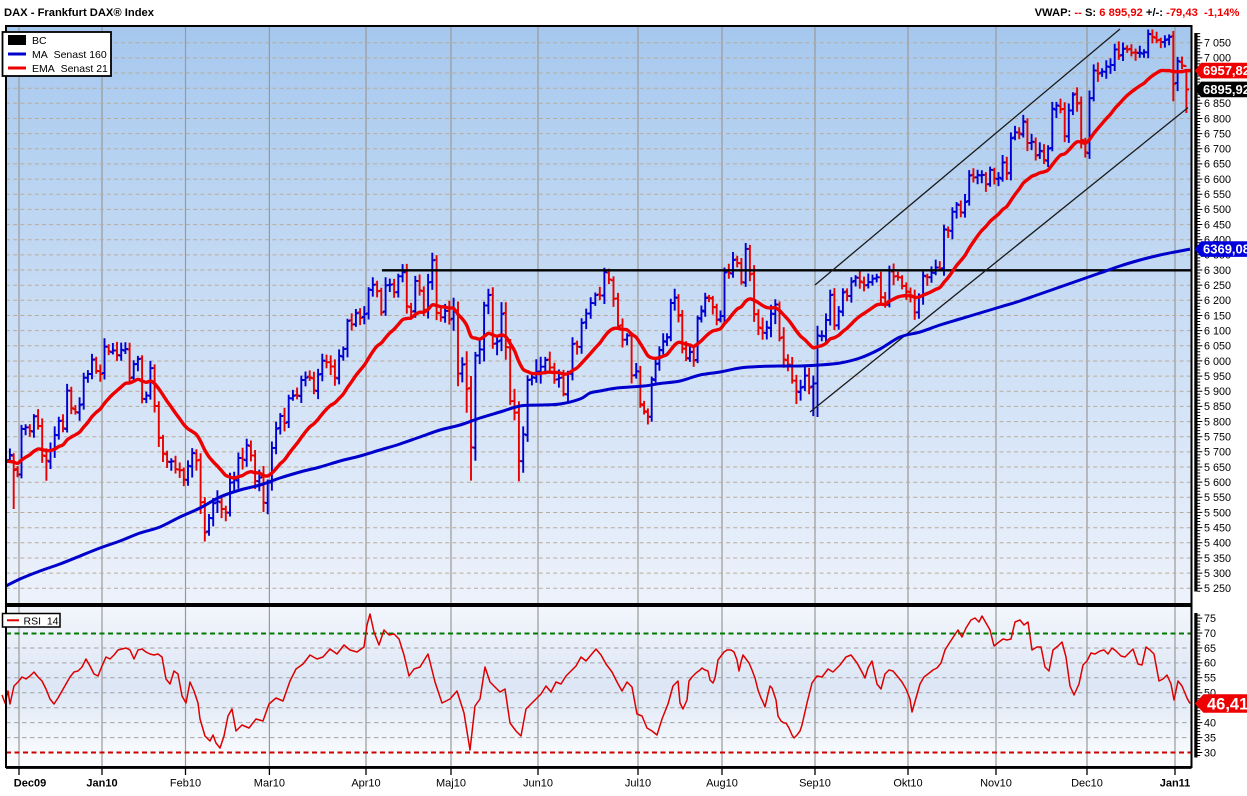  Describe the element at coordinates (1210, 679) in the screenshot. I see `svg-text: 55` at that location.